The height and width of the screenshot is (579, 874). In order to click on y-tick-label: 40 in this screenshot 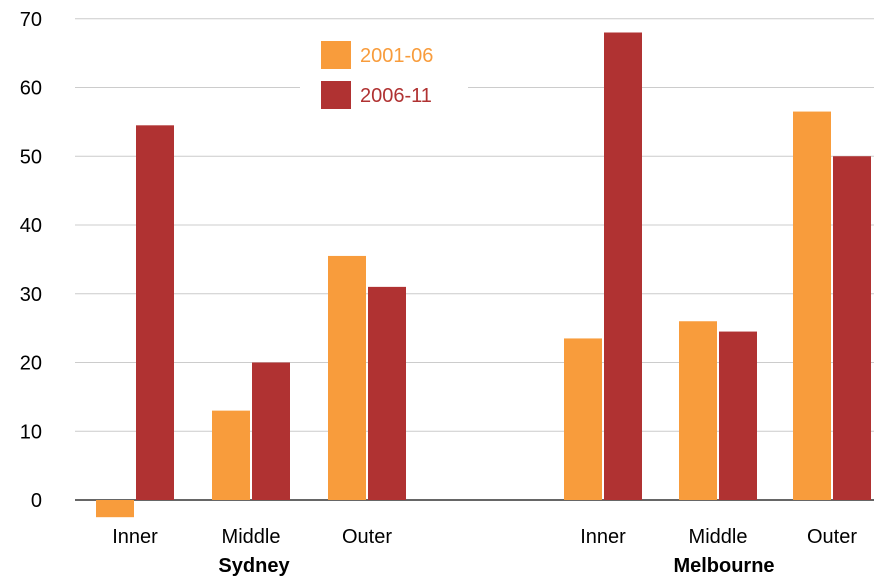, I will do `click(31, 226)`.